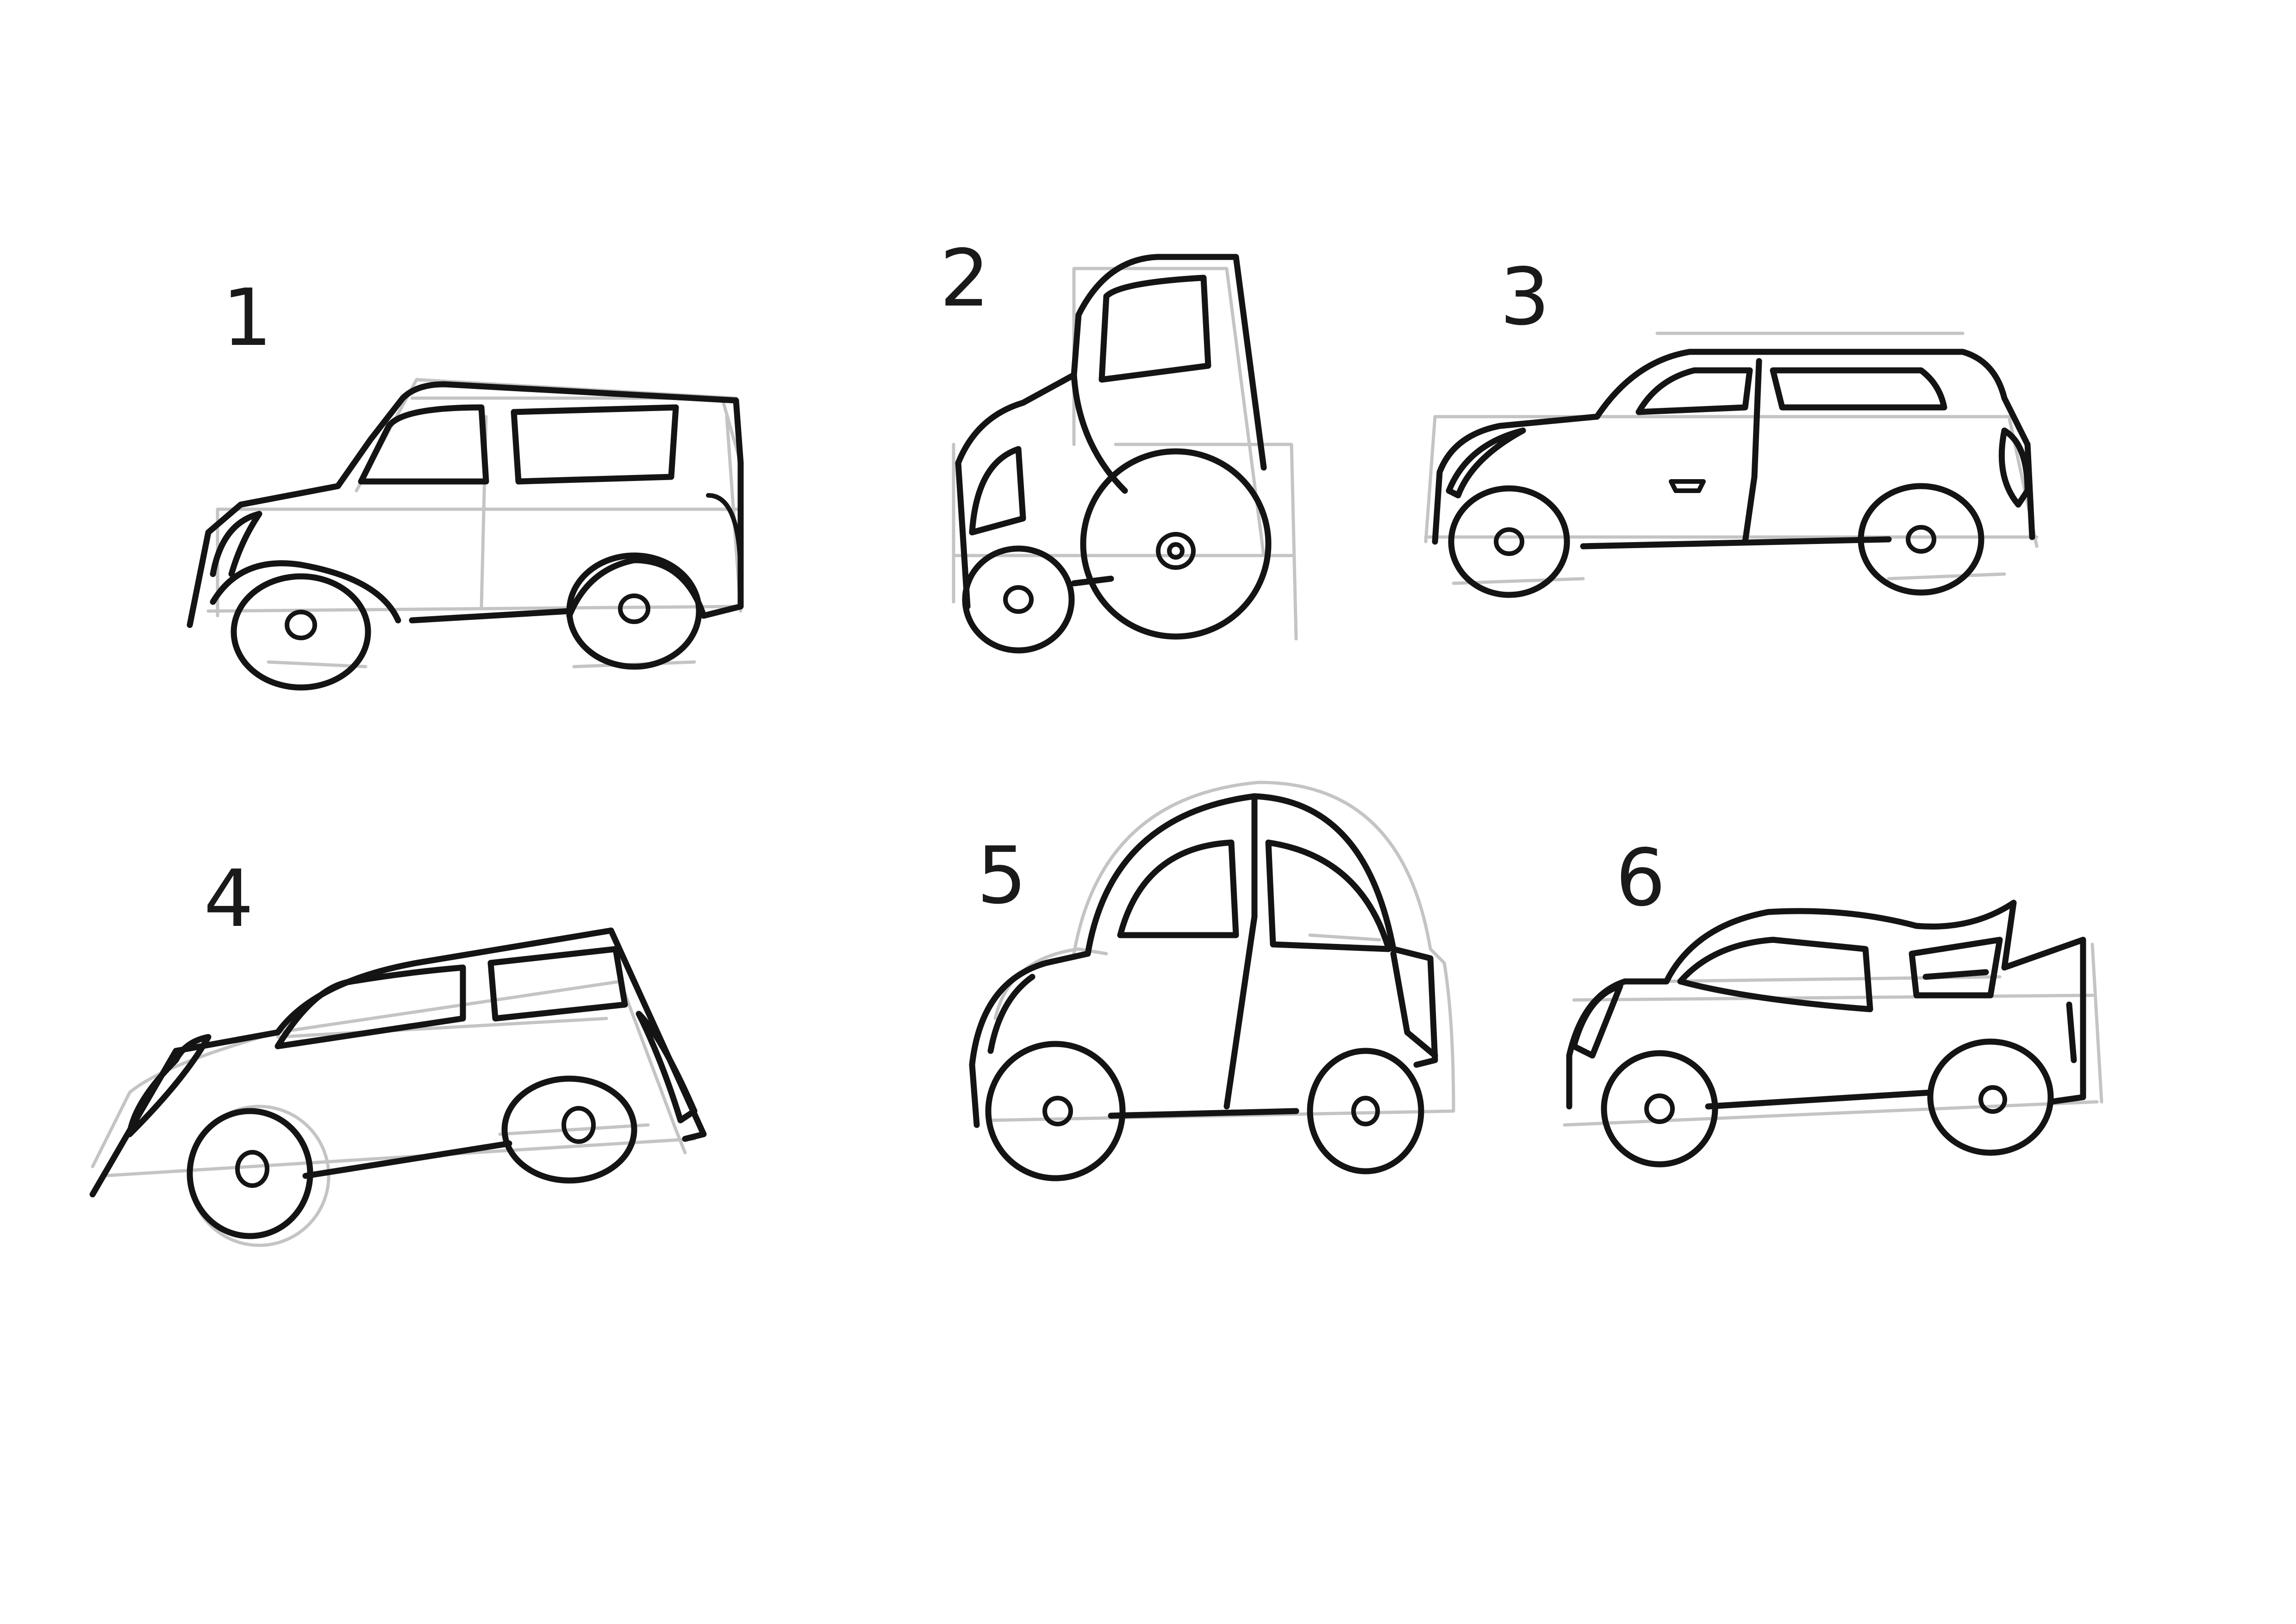  What do you see at coordinates (1118, 441) in the screenshot?
I see `sketch-2: 2` at bounding box center [1118, 441].